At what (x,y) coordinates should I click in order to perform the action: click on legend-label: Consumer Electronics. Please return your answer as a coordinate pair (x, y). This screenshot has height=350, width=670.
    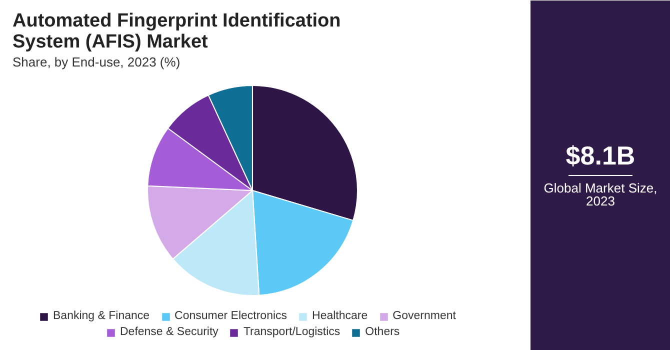
    Looking at the image, I should click on (231, 316).